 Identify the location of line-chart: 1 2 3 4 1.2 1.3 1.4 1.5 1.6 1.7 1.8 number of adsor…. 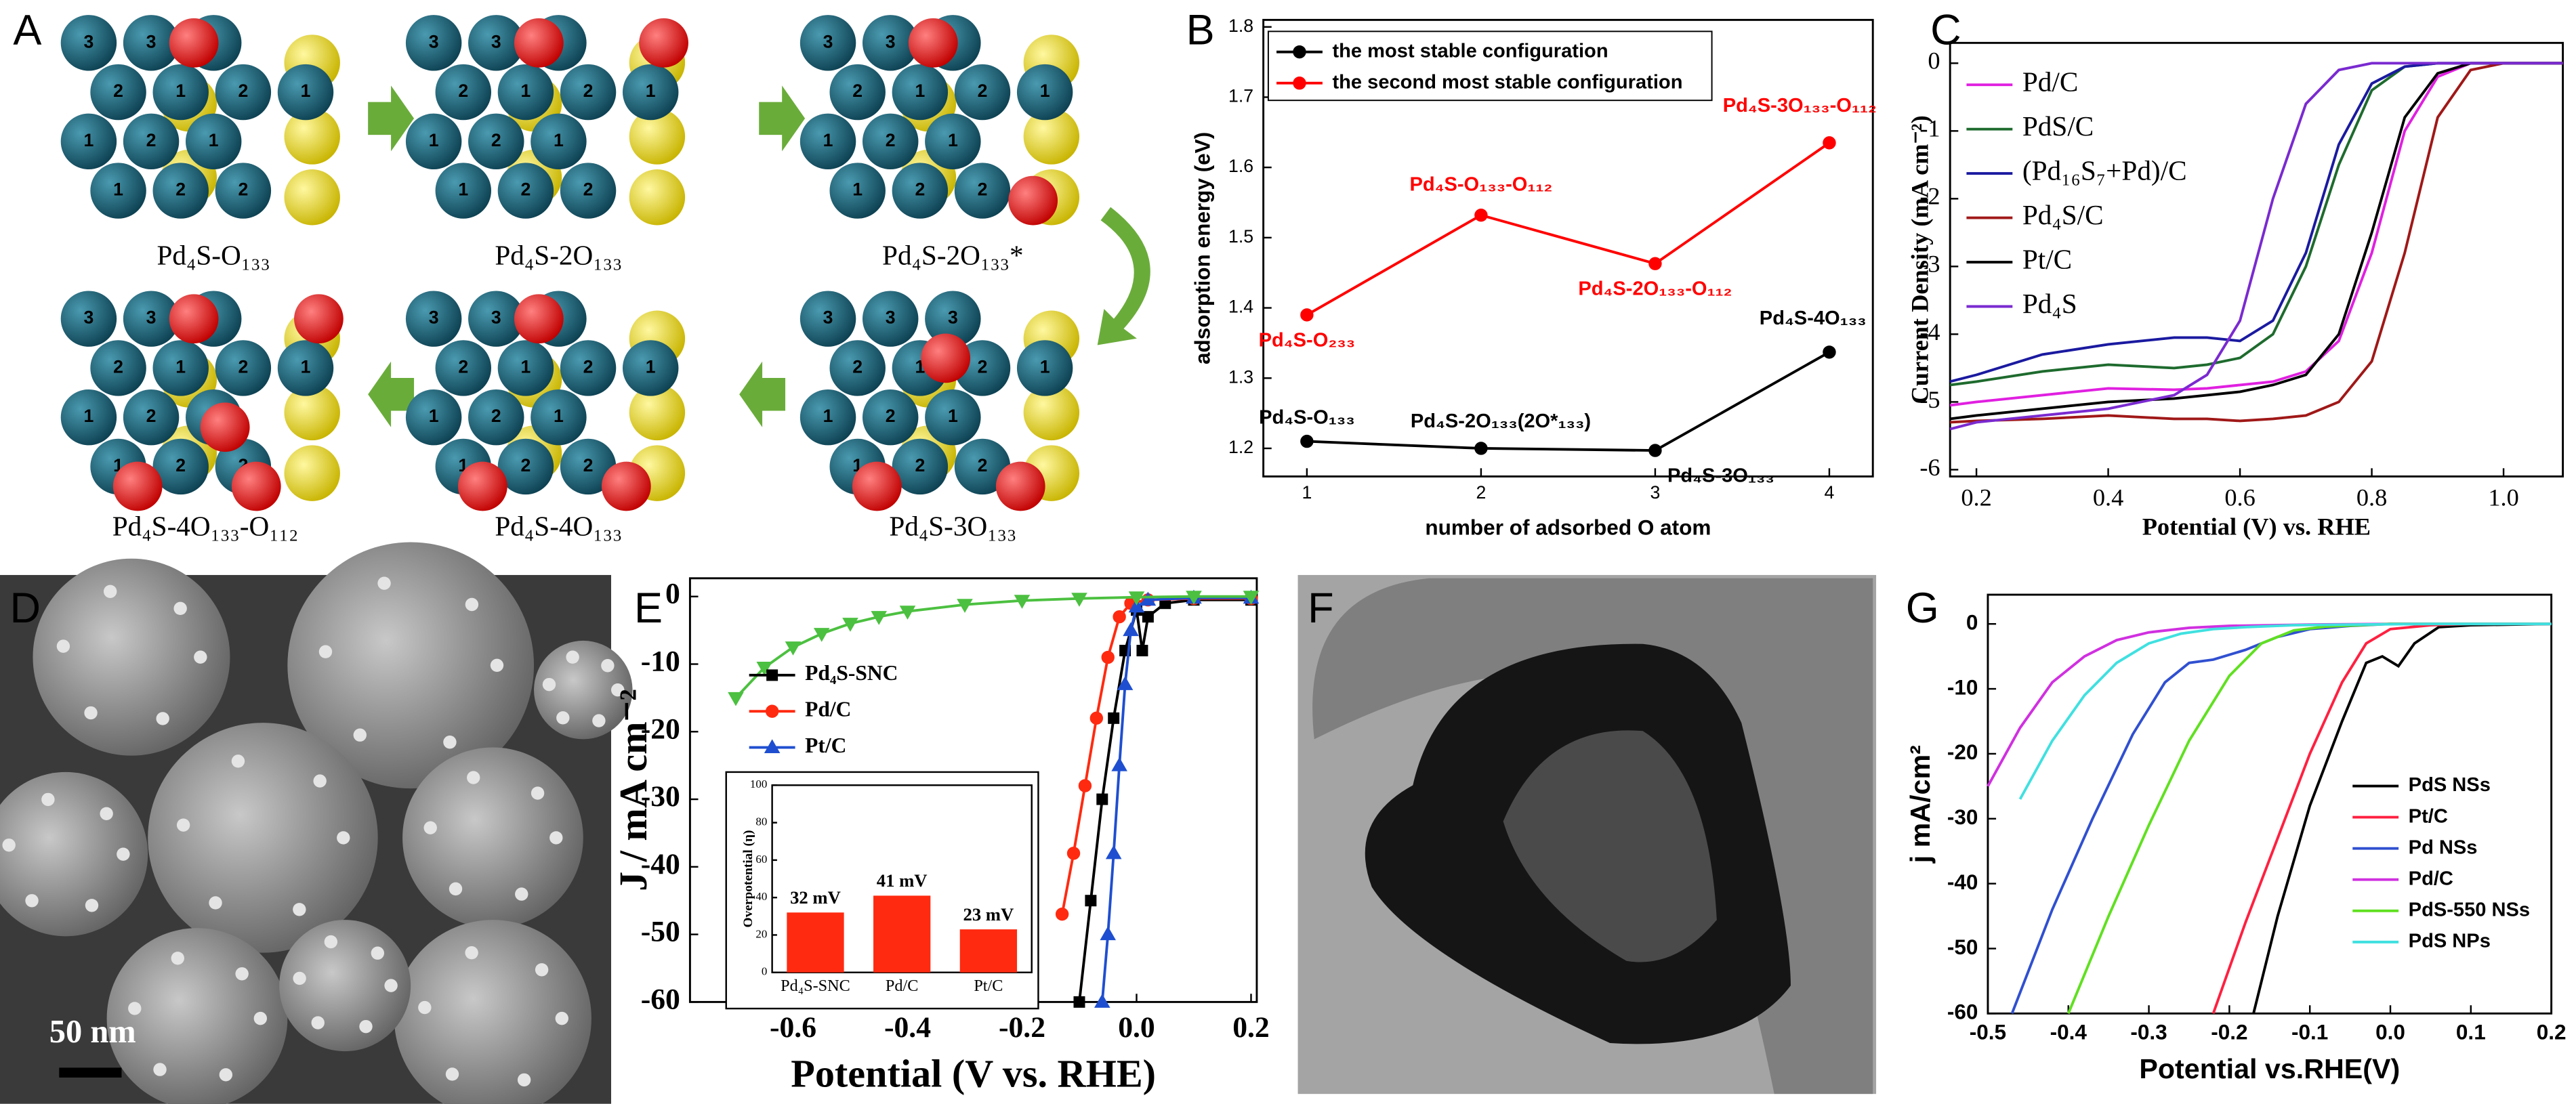
(1533, 278).